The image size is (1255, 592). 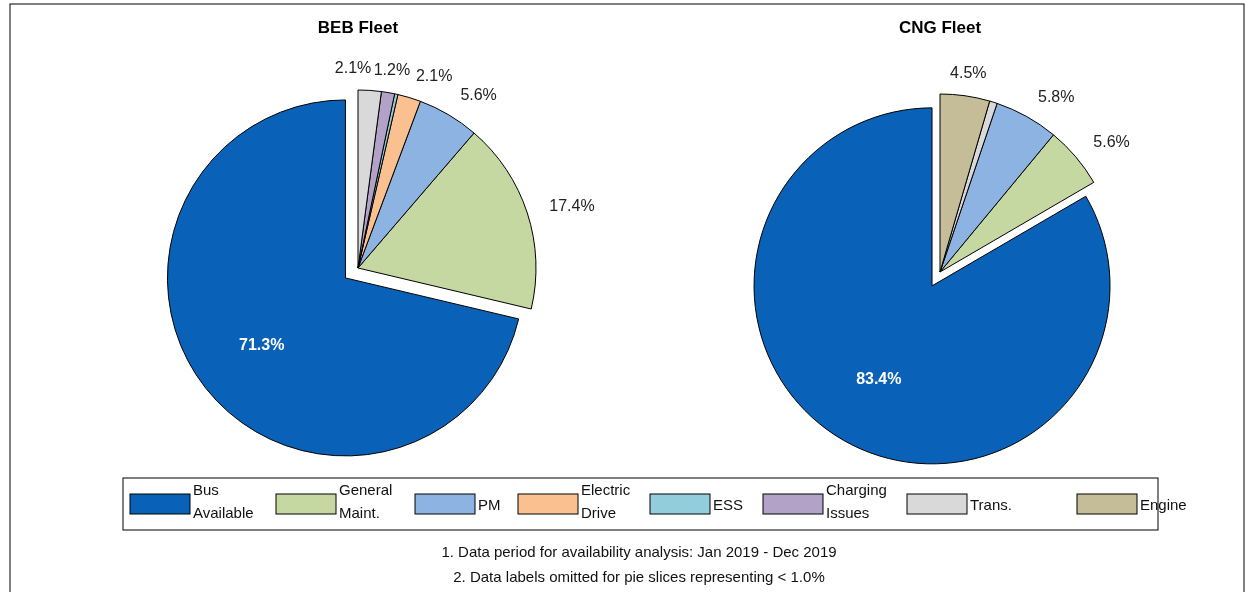 What do you see at coordinates (366, 501) in the screenshot?
I see `legend-label: General Maint.` at bounding box center [366, 501].